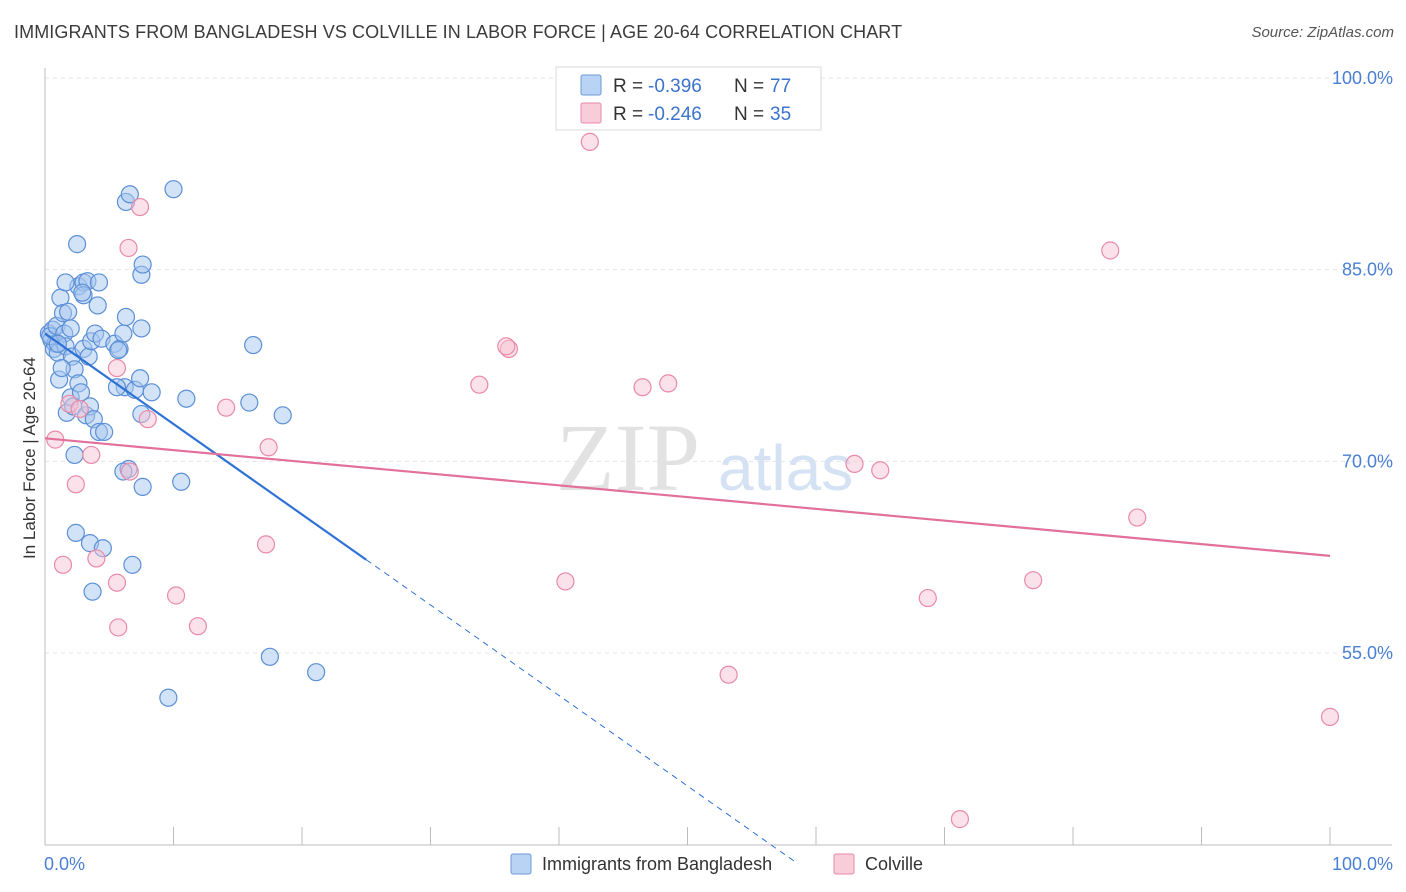 Image resolution: width=1406 pixels, height=892 pixels. Describe the element at coordinates (749, 86) in the screenshot. I see `legend-n-label-bangladesh: N =` at that location.